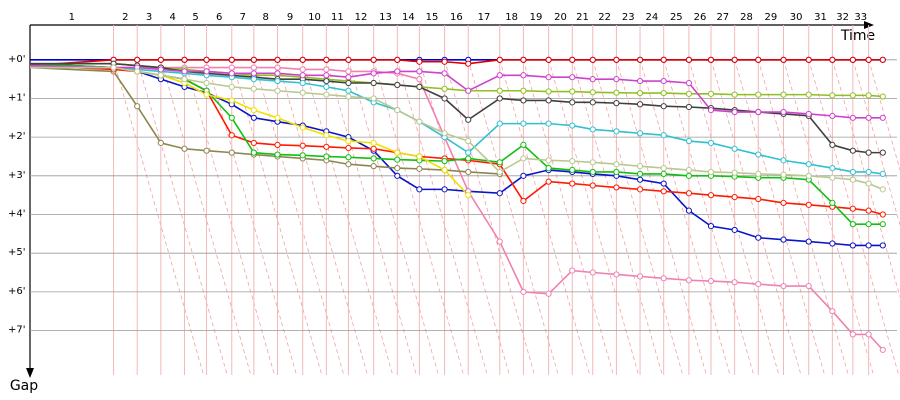  Describe the element at coordinates (219, 17) in the screenshot. I see `x-tick-label: 6` at that location.